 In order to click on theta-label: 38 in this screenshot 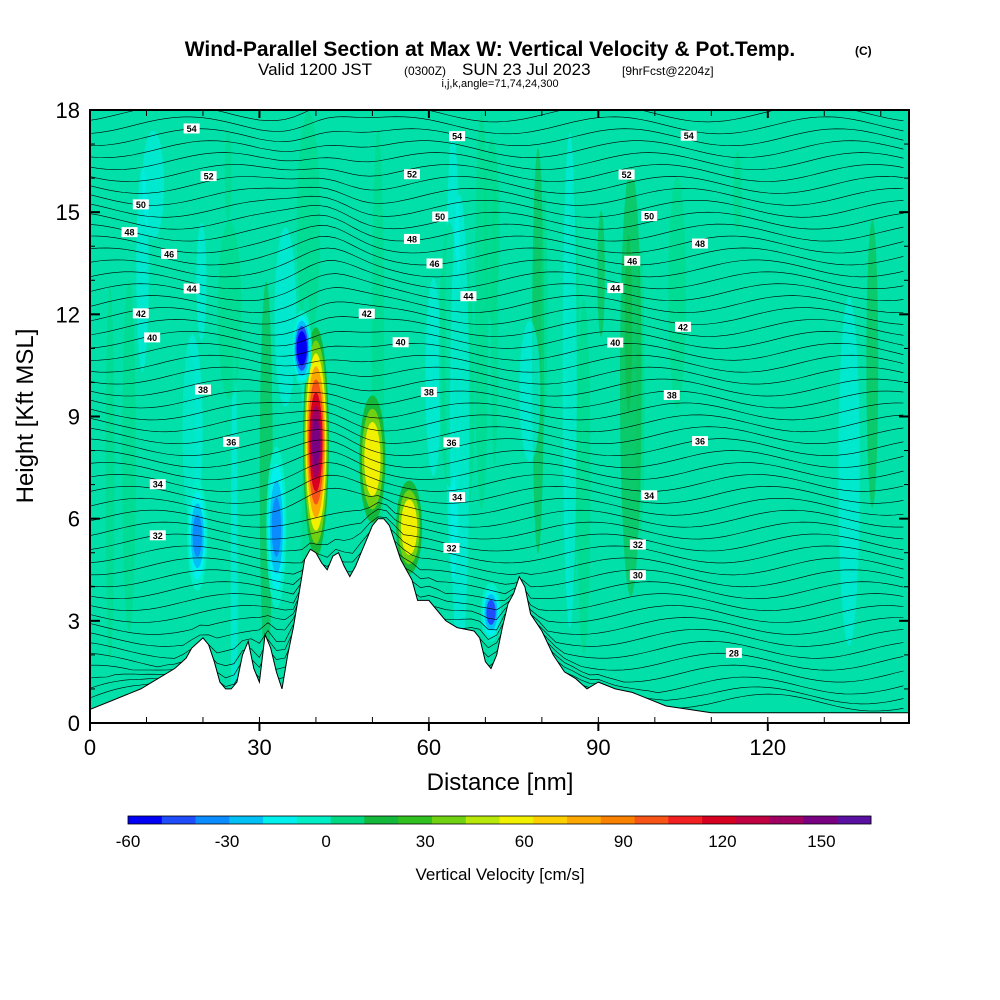, I will do `click(428, 391)`.